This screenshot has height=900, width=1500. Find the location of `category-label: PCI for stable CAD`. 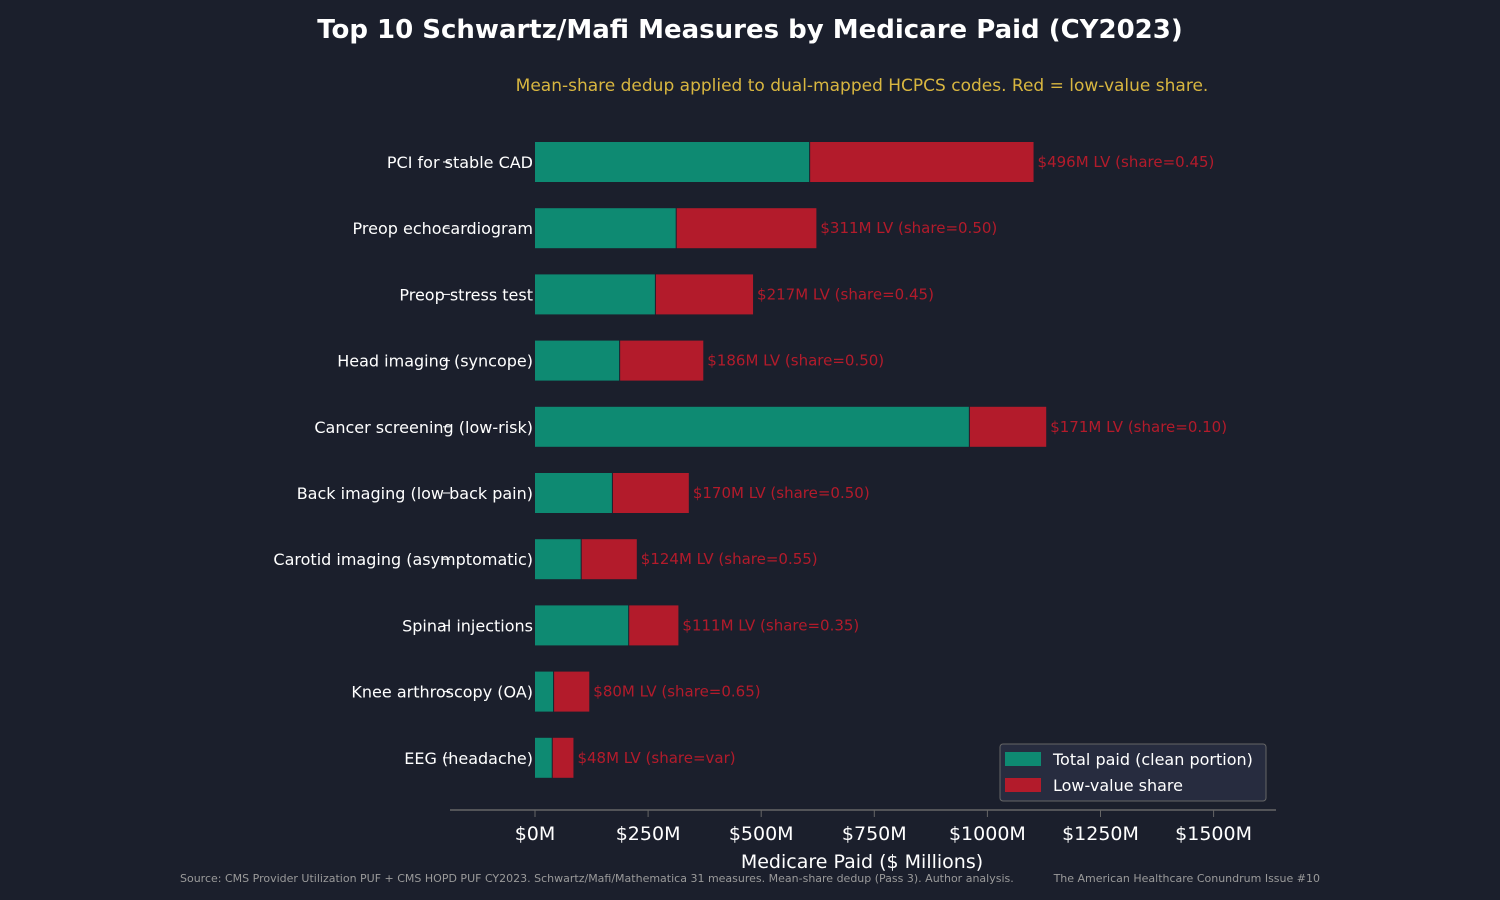

category-label: PCI for stable CAD is located at coordinates (460, 162).